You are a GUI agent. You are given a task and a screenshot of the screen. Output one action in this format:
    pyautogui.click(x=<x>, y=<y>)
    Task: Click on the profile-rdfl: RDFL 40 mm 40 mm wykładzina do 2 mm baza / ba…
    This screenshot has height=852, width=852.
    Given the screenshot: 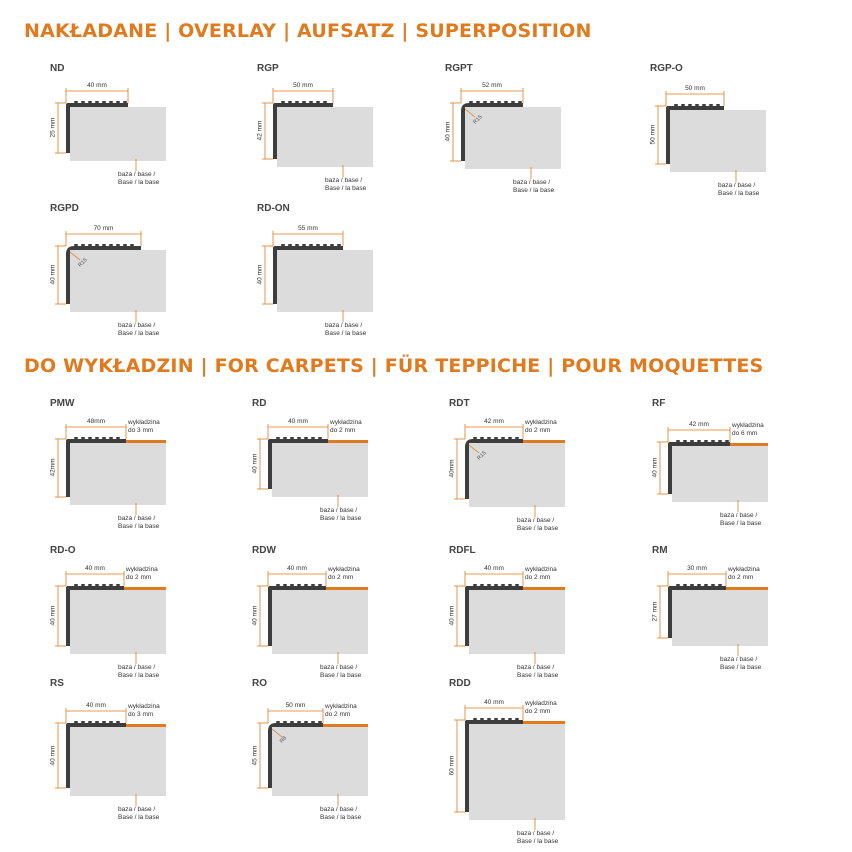 What is the action you would take?
    pyautogui.click(x=532, y=615)
    